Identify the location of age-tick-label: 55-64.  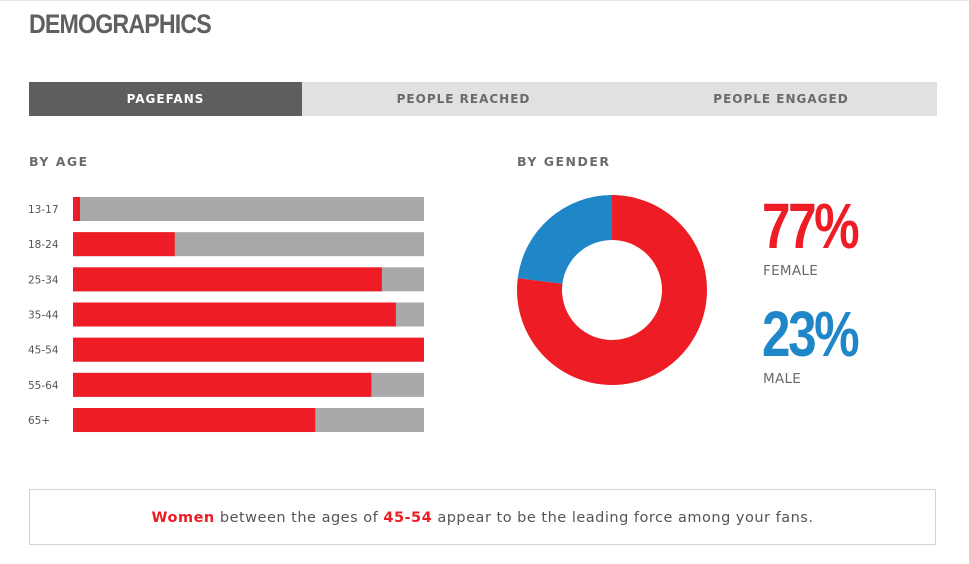
(43, 386).